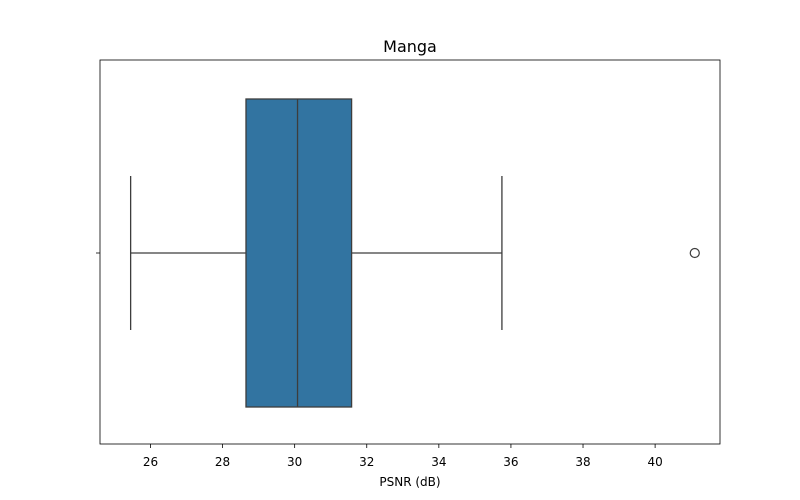  Describe the element at coordinates (403, 456) in the screenshot. I see `x-axis-ticks: 26 28 30 32 34 36 38 40` at that location.